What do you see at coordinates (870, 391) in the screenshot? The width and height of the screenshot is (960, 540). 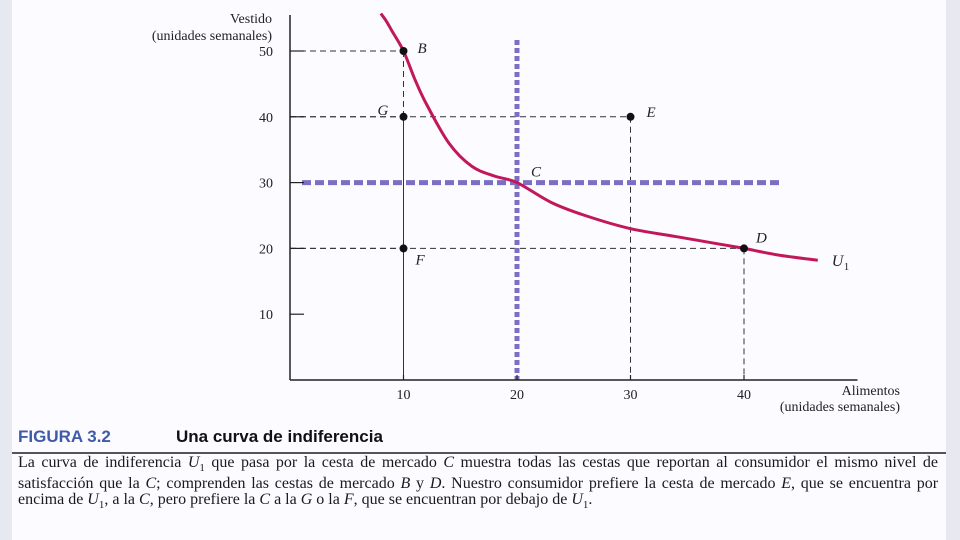 I see `x-axis-title: Alimentos` at bounding box center [870, 391].